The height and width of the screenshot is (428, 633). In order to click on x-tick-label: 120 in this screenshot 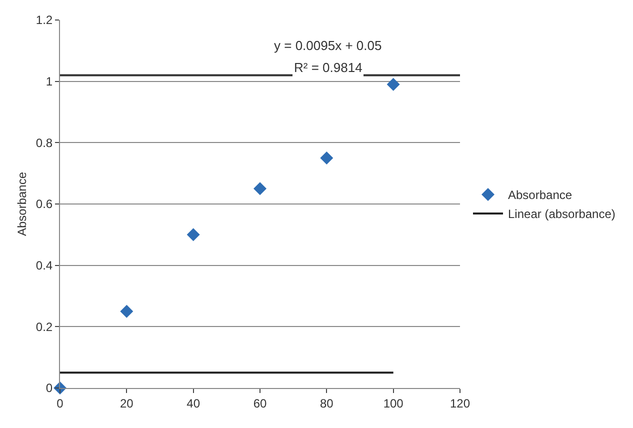, I will do `click(460, 403)`.